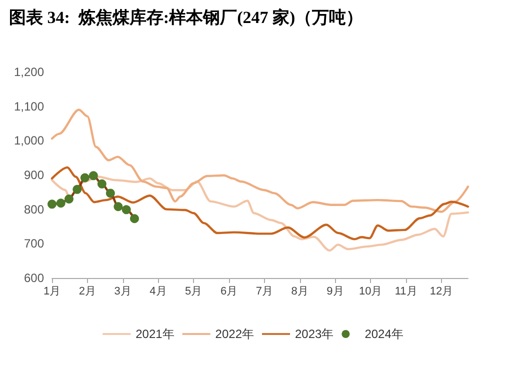 Image resolution: width=506 pixels, height=385 pixels. What do you see at coordinates (29, 72) in the screenshot?
I see `y-tick-label: 1,200` at bounding box center [29, 72].